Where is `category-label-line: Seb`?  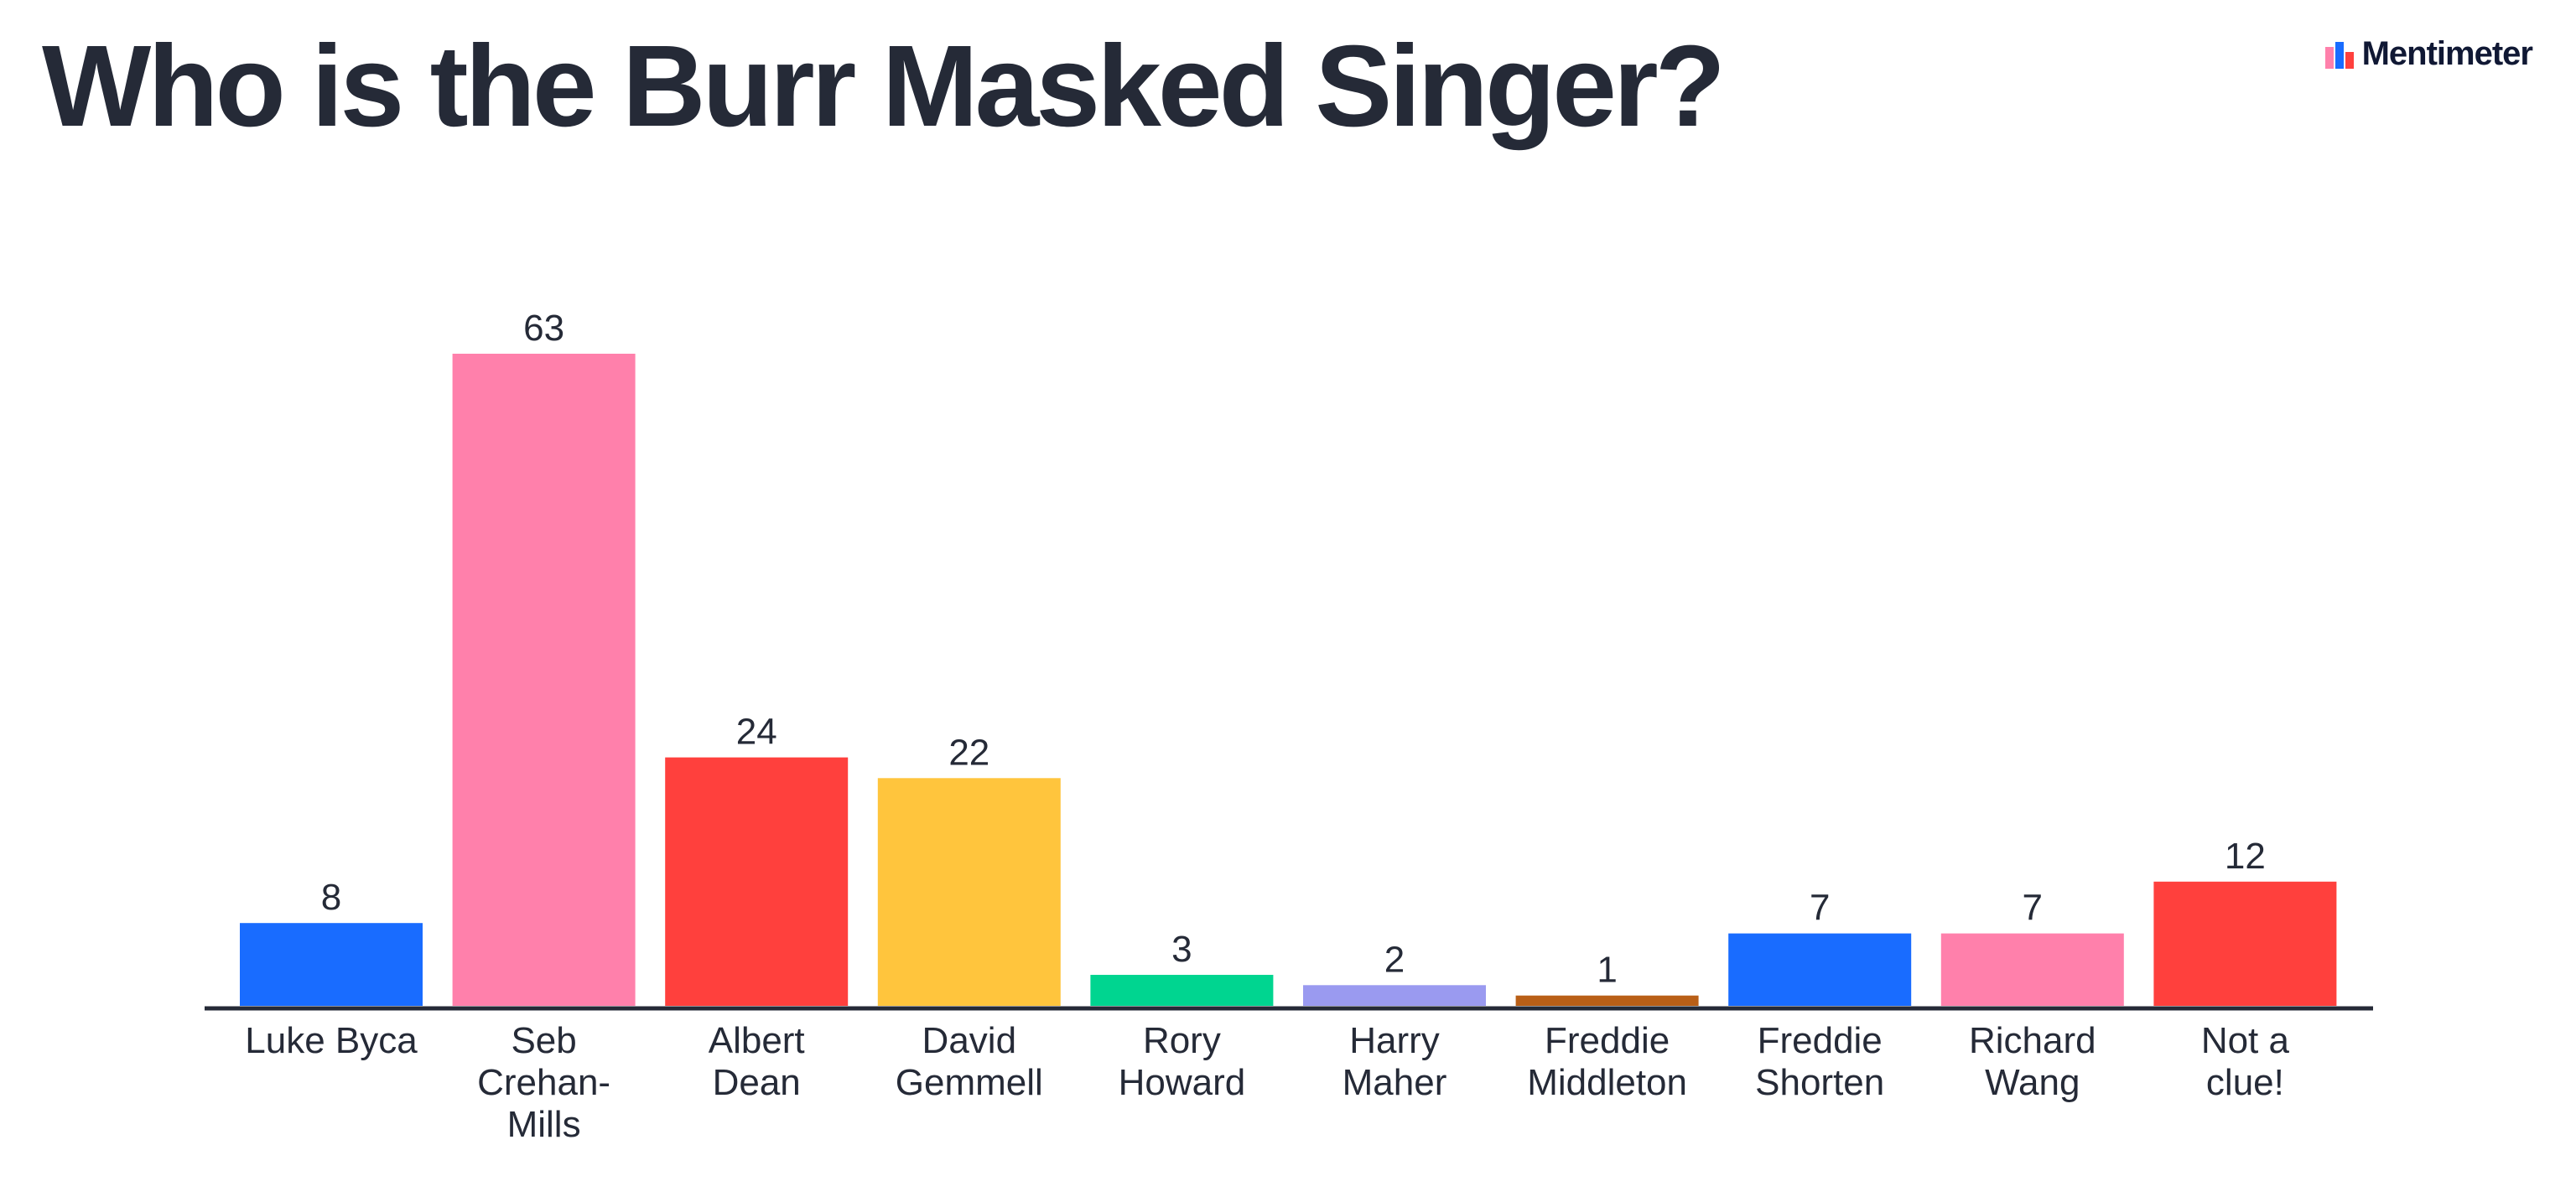 category-label-line: Seb is located at coordinates (543, 1040).